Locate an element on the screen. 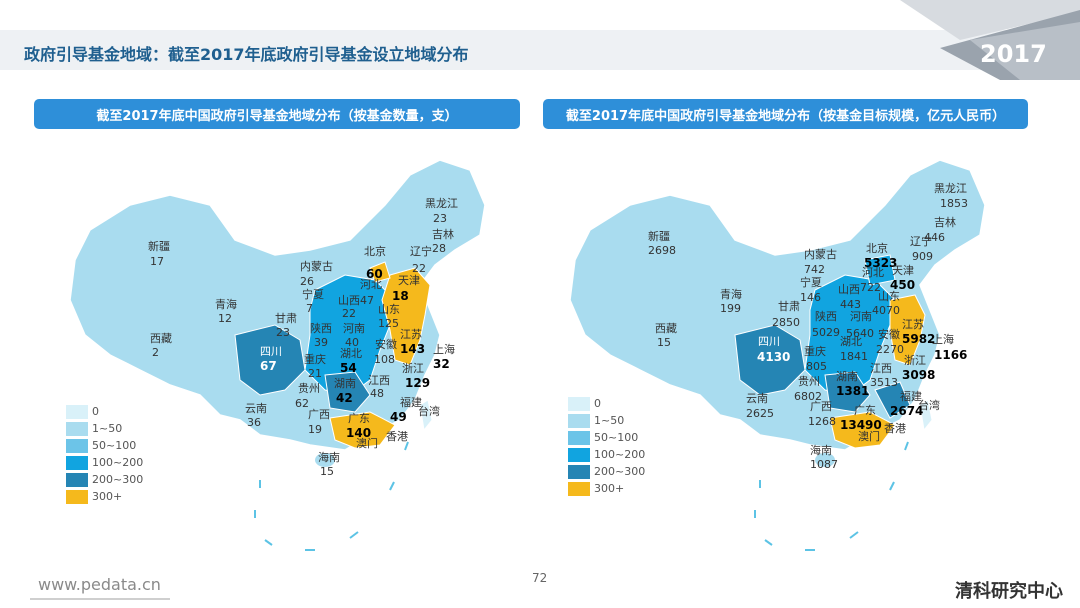  title-bar is located at coordinates (540, 50).